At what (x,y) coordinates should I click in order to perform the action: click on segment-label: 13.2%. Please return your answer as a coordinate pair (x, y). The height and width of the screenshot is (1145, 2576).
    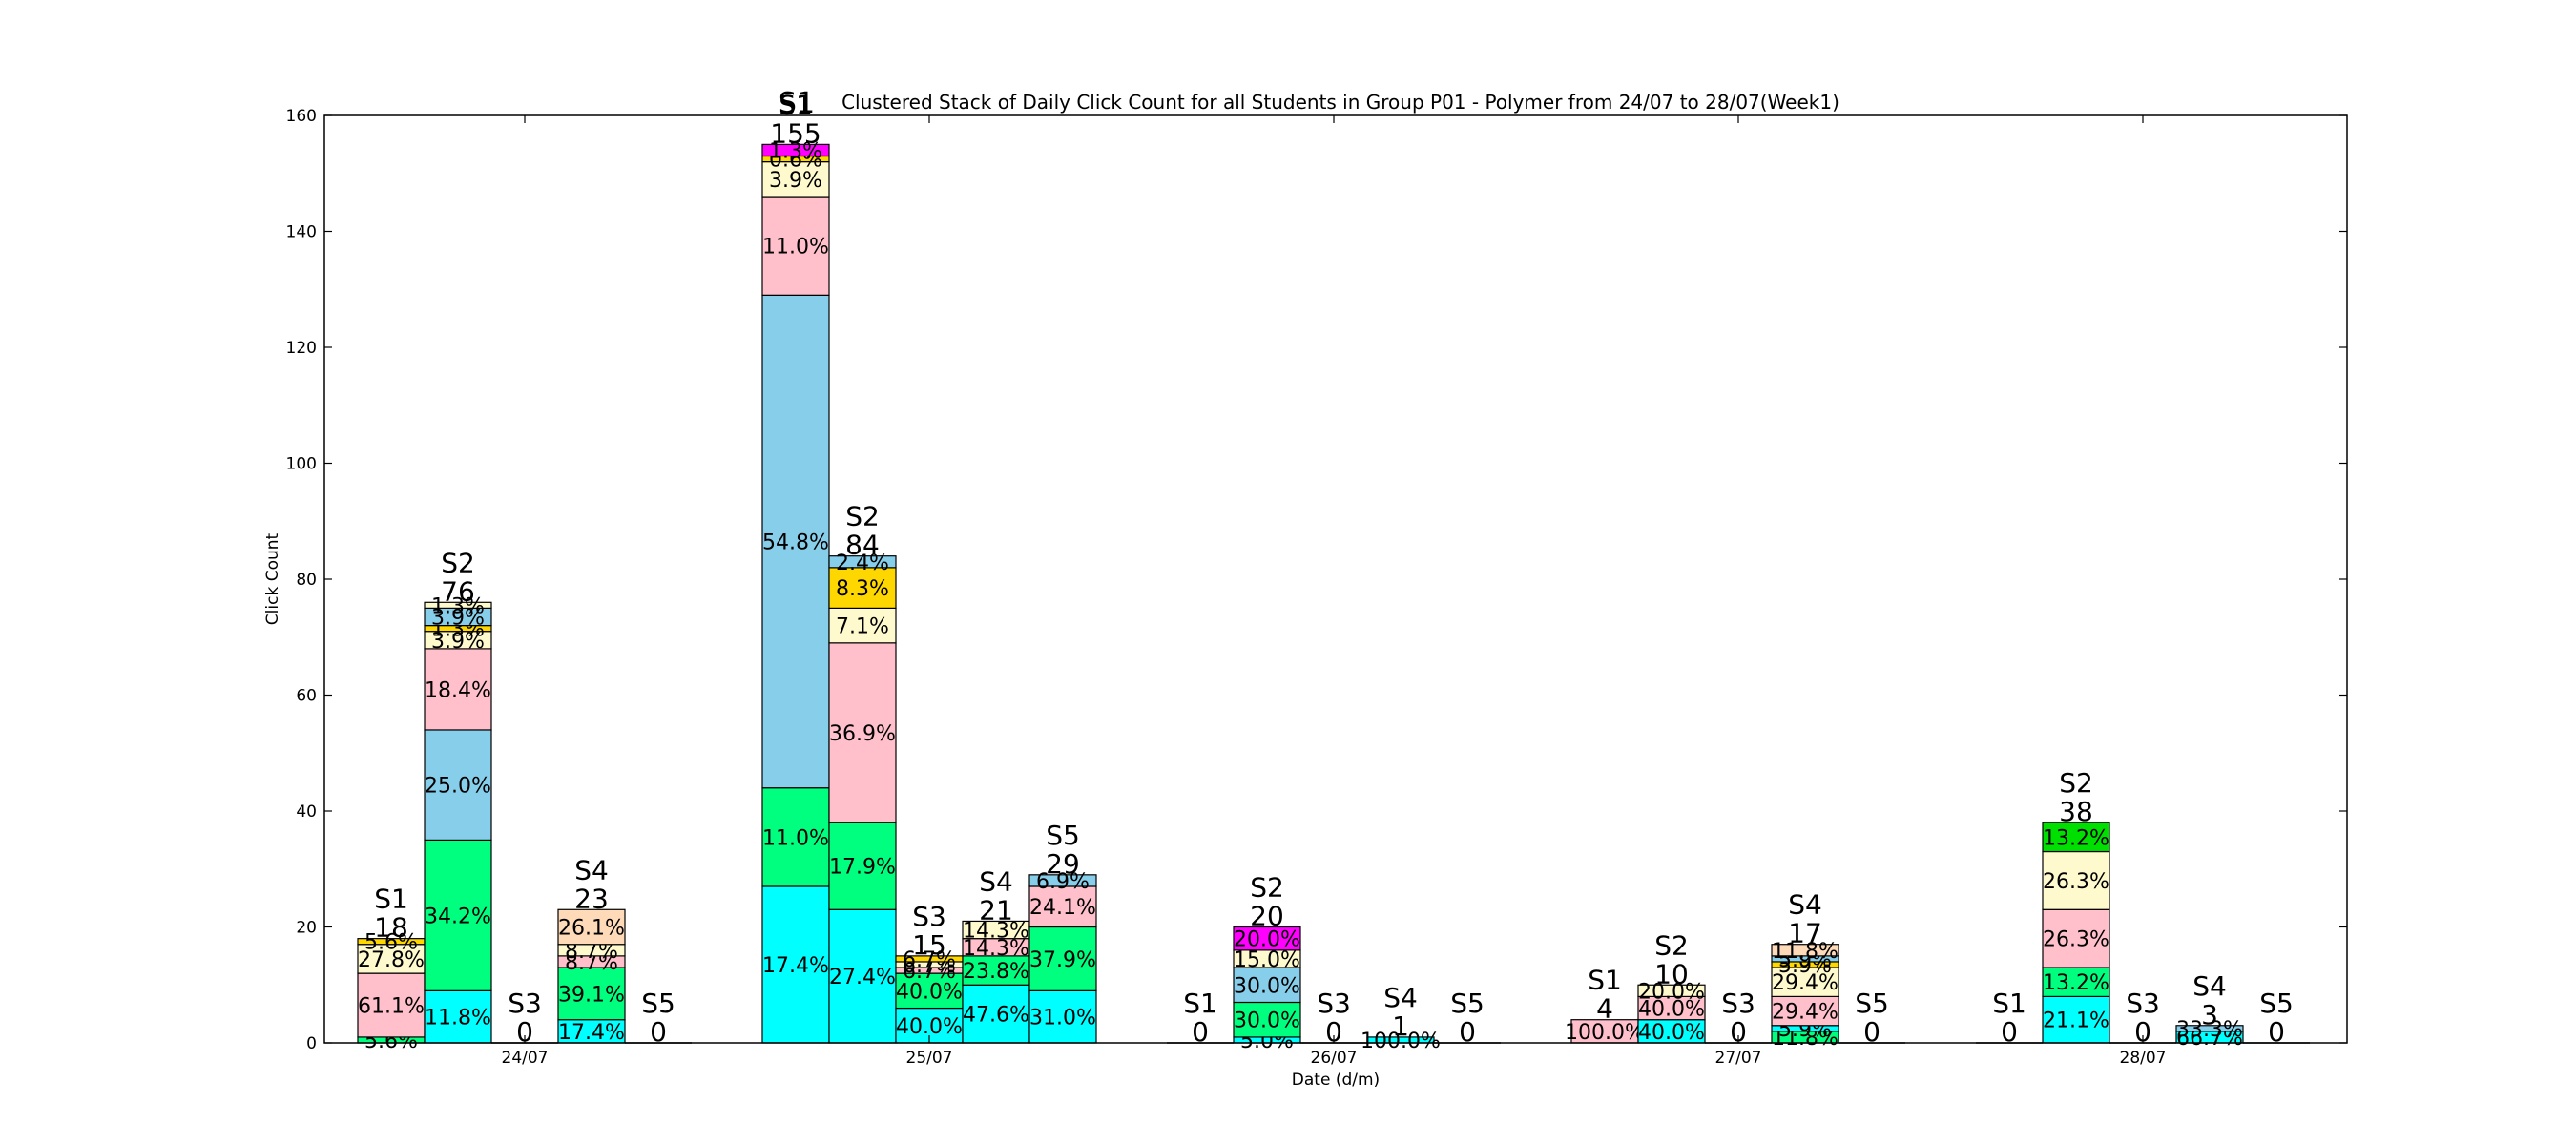
    Looking at the image, I should click on (2076, 983).